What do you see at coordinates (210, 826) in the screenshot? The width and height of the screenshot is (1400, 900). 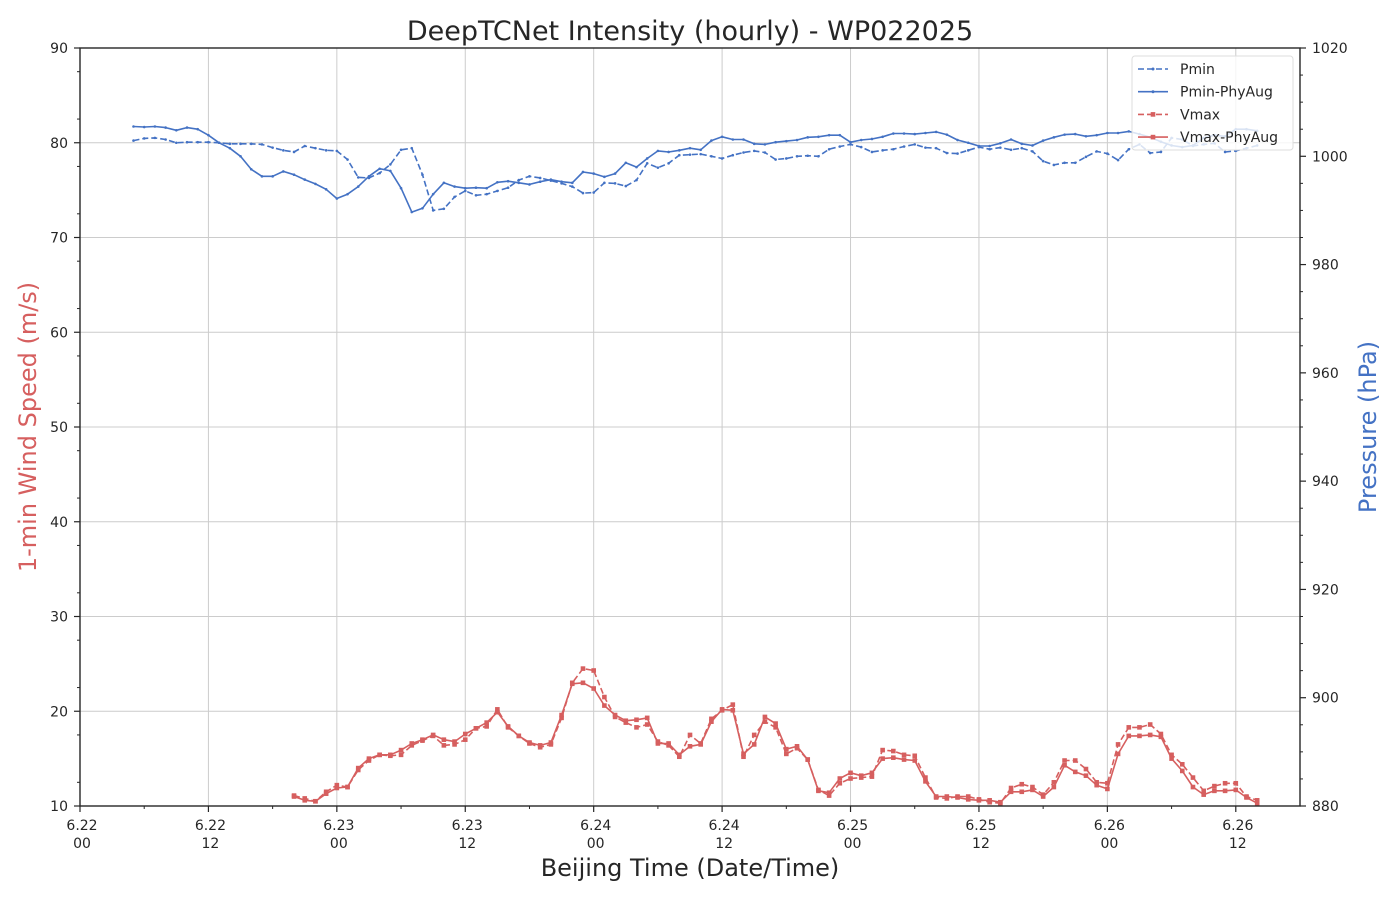 I see `x-tick-label-date: 6.22` at bounding box center [210, 826].